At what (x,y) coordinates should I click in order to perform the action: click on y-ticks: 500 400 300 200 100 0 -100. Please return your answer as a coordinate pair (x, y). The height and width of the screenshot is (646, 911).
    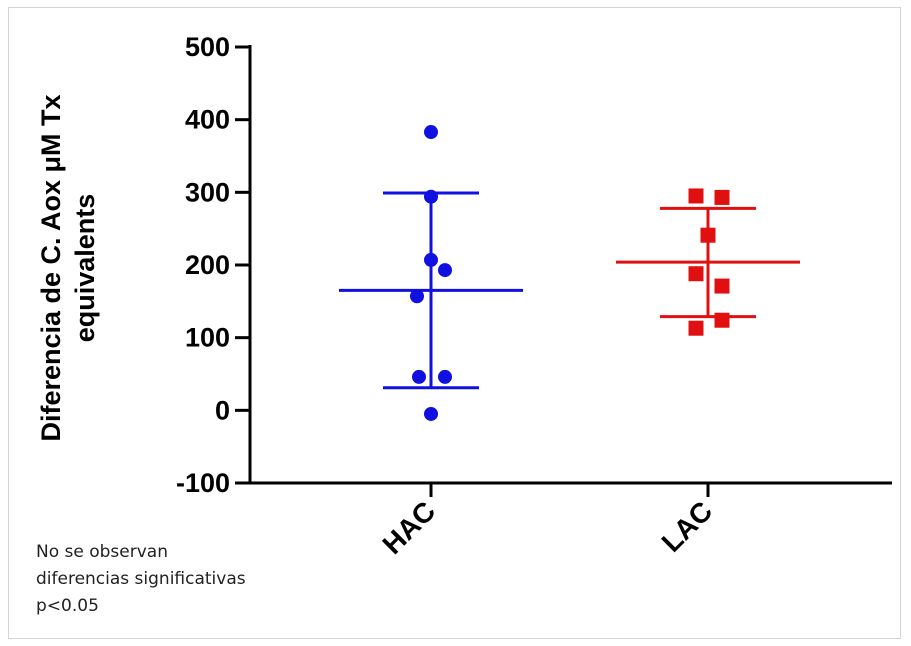
    Looking at the image, I should click on (213, 265).